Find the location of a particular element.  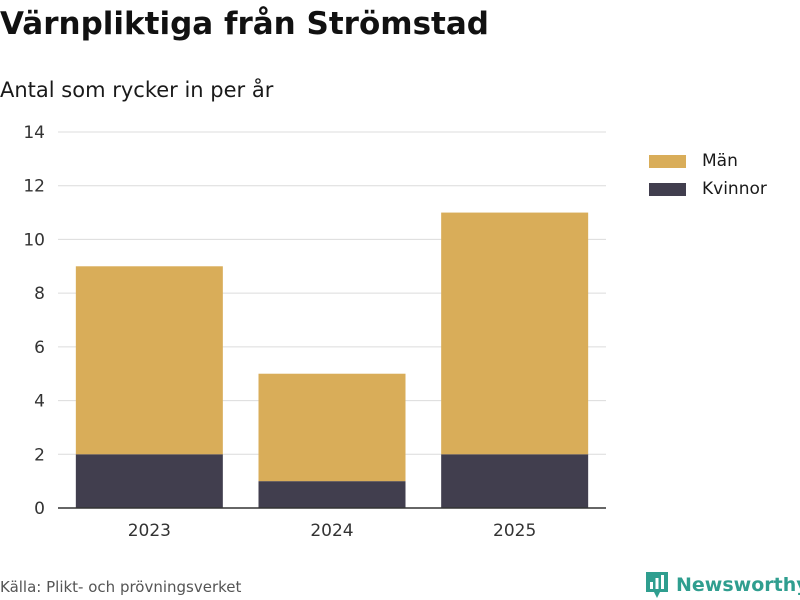

y-tick-label-10: 10 is located at coordinates (34, 240).